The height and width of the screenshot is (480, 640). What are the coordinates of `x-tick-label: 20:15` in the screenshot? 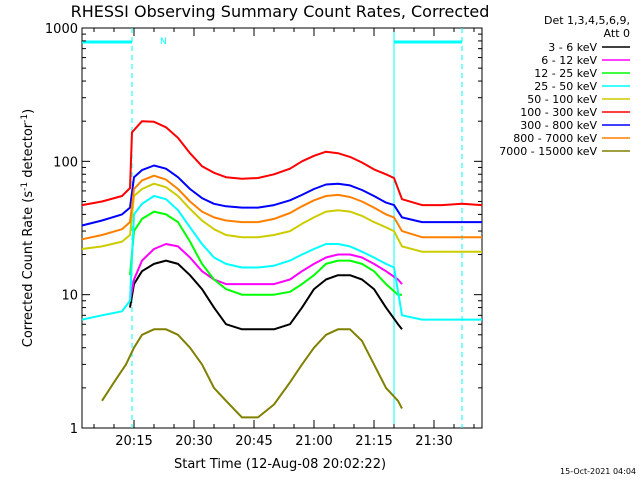 It's located at (133, 441).